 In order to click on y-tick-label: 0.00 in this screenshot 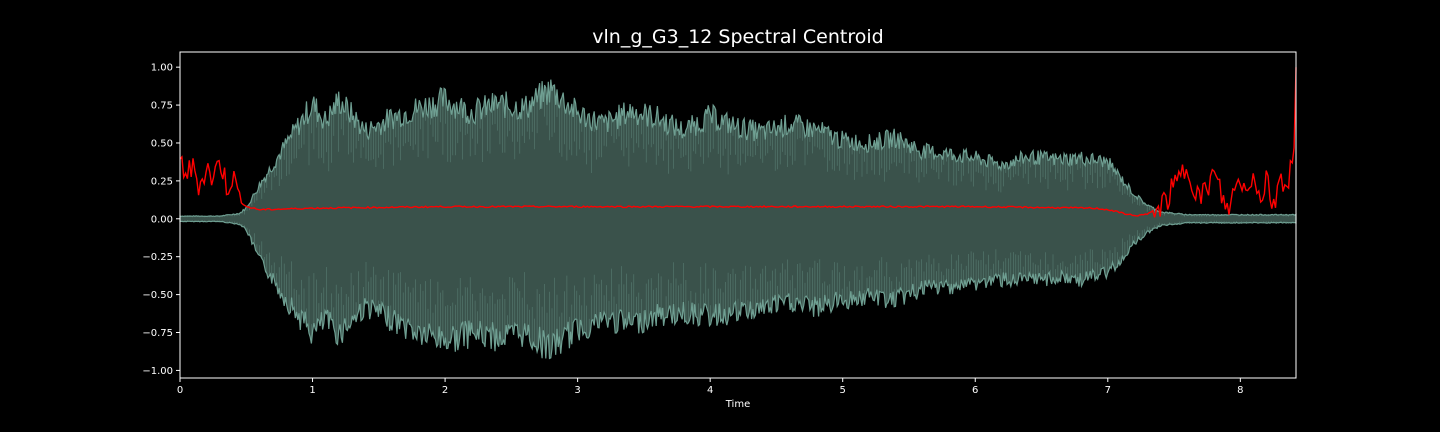, I will do `click(162, 219)`.